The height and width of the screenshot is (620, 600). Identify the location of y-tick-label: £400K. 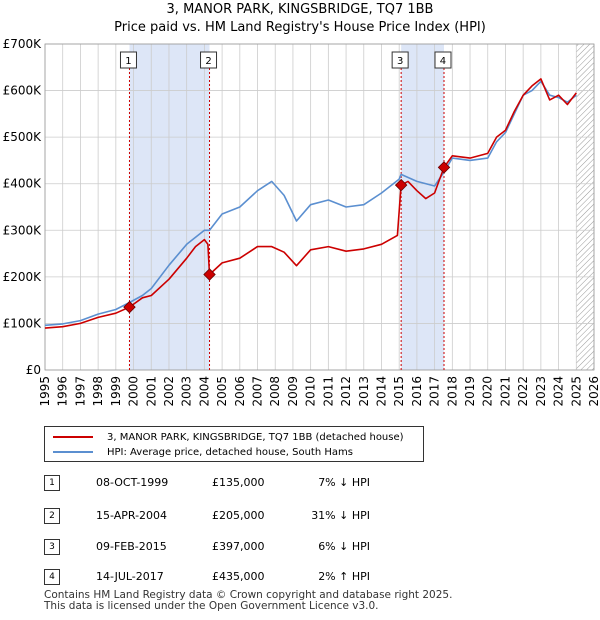
(23, 184).